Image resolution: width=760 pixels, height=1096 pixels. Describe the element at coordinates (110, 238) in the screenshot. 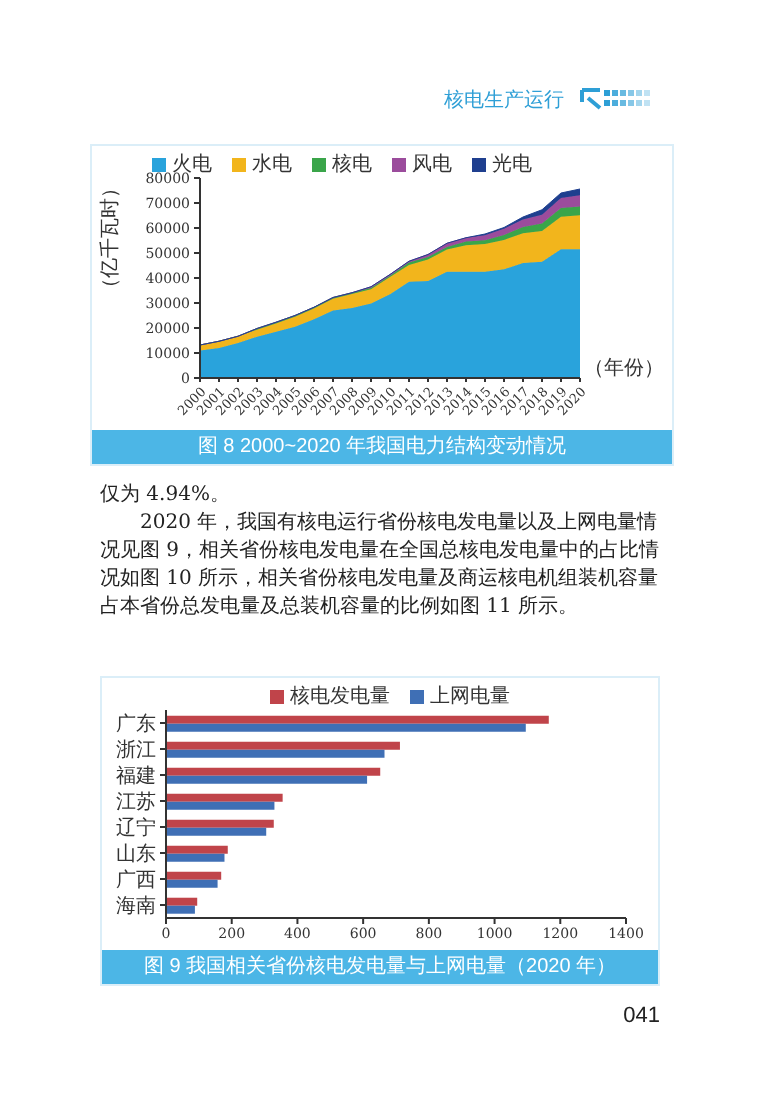

I see `y-axis-title: （亿千瓦时）` at that location.